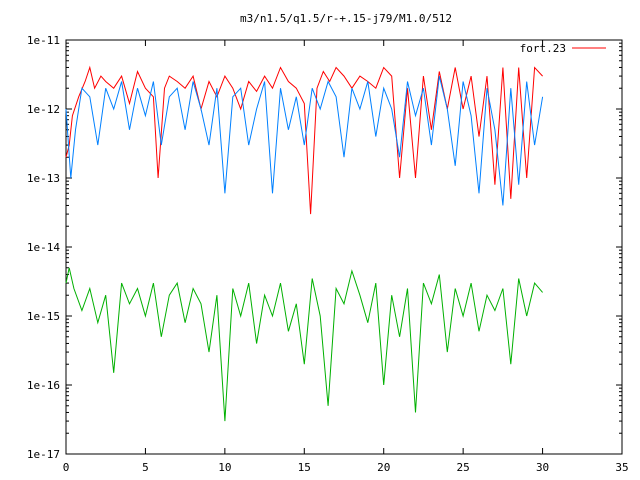 The height and width of the screenshot is (480, 640). Describe the element at coordinates (43, 109) in the screenshot. I see `y-tick-label: 1e-12` at that location.